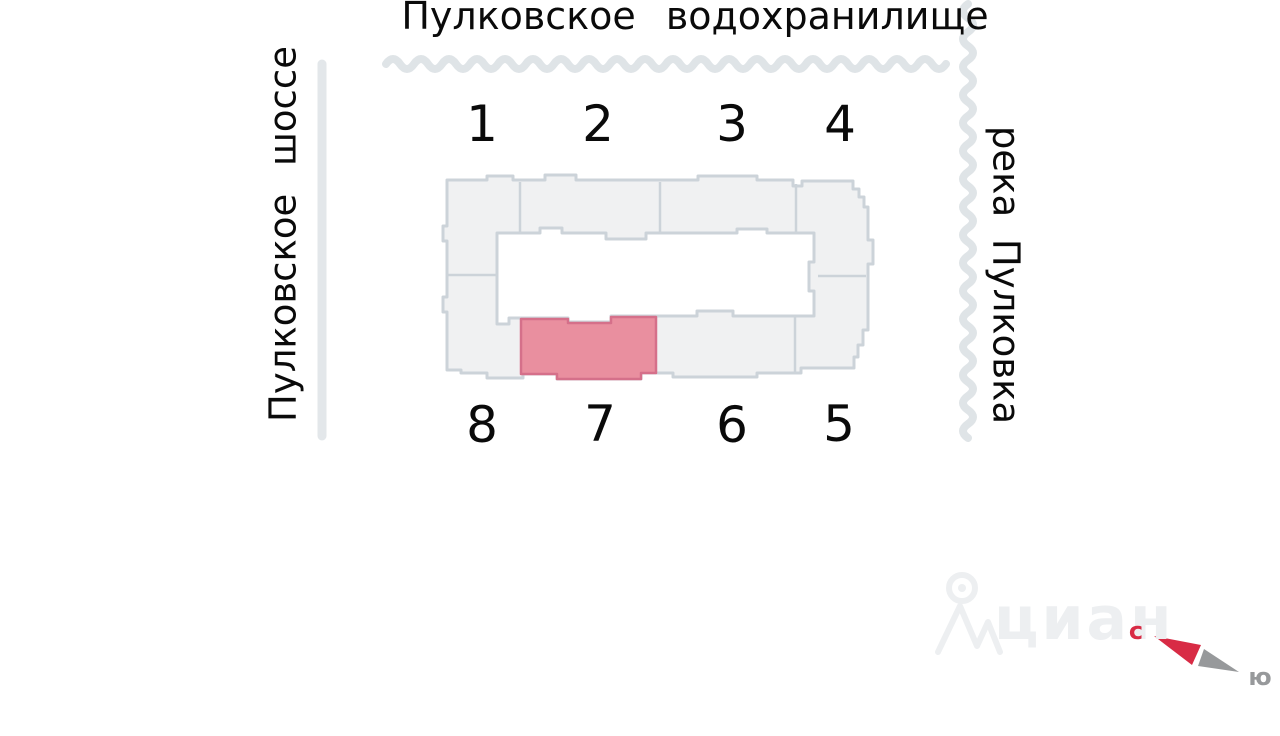  Describe the element at coordinates (666, 64) in the screenshot. I see `reservoir-wave-line` at that location.